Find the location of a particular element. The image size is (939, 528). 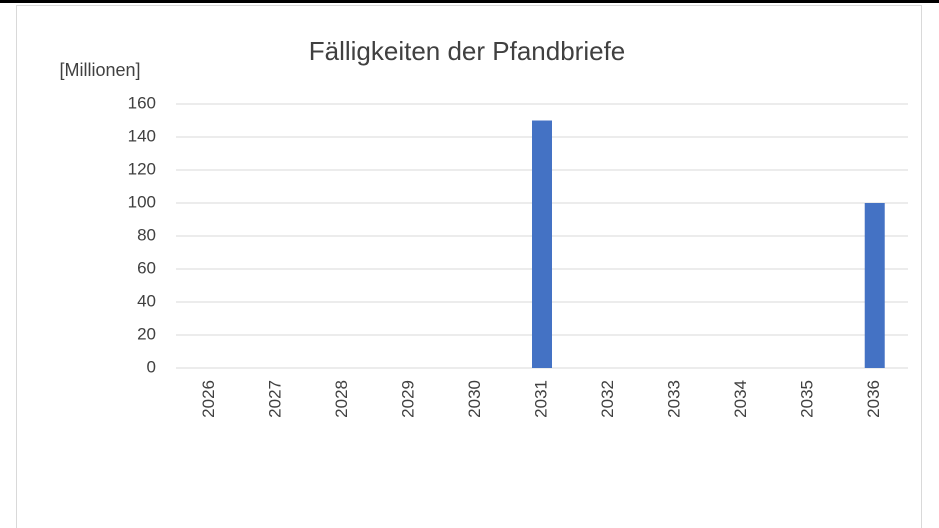

chart-title: Fälligkeiten der Pfandbriefe is located at coordinates (467, 51).